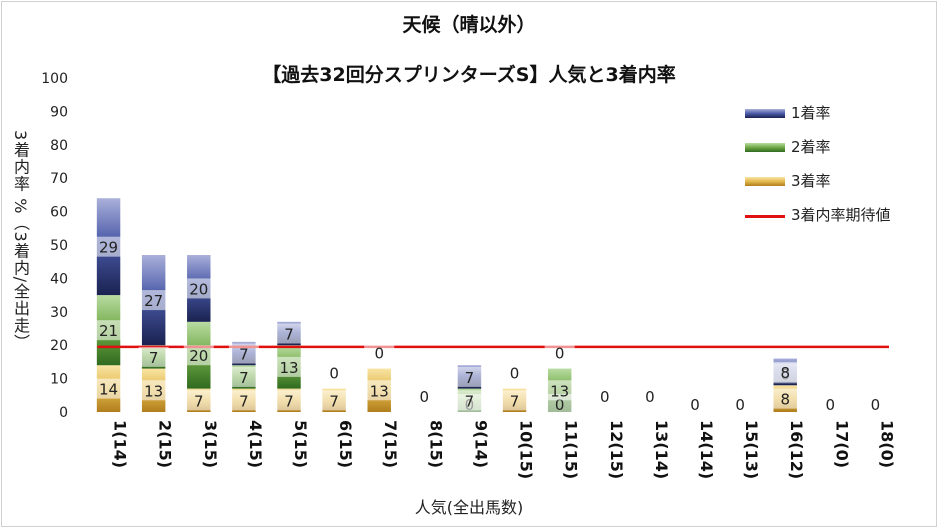 The width and height of the screenshot is (938, 528). I want to click on value-label-0-2: 7, so click(199, 401).